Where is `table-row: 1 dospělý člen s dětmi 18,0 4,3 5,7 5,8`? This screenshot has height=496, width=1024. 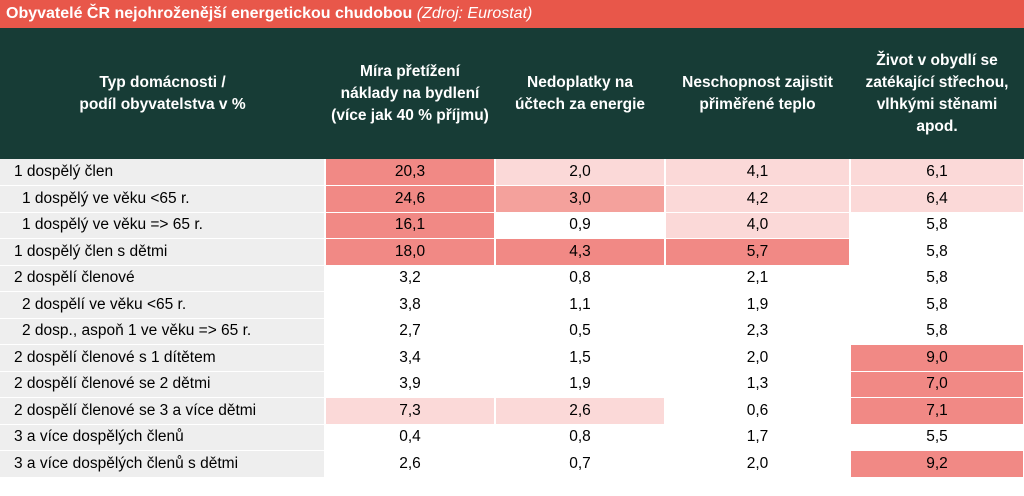 table-row: 1 dospělý člen s dětmi 18,0 4,3 5,7 5,8 is located at coordinates (512, 252).